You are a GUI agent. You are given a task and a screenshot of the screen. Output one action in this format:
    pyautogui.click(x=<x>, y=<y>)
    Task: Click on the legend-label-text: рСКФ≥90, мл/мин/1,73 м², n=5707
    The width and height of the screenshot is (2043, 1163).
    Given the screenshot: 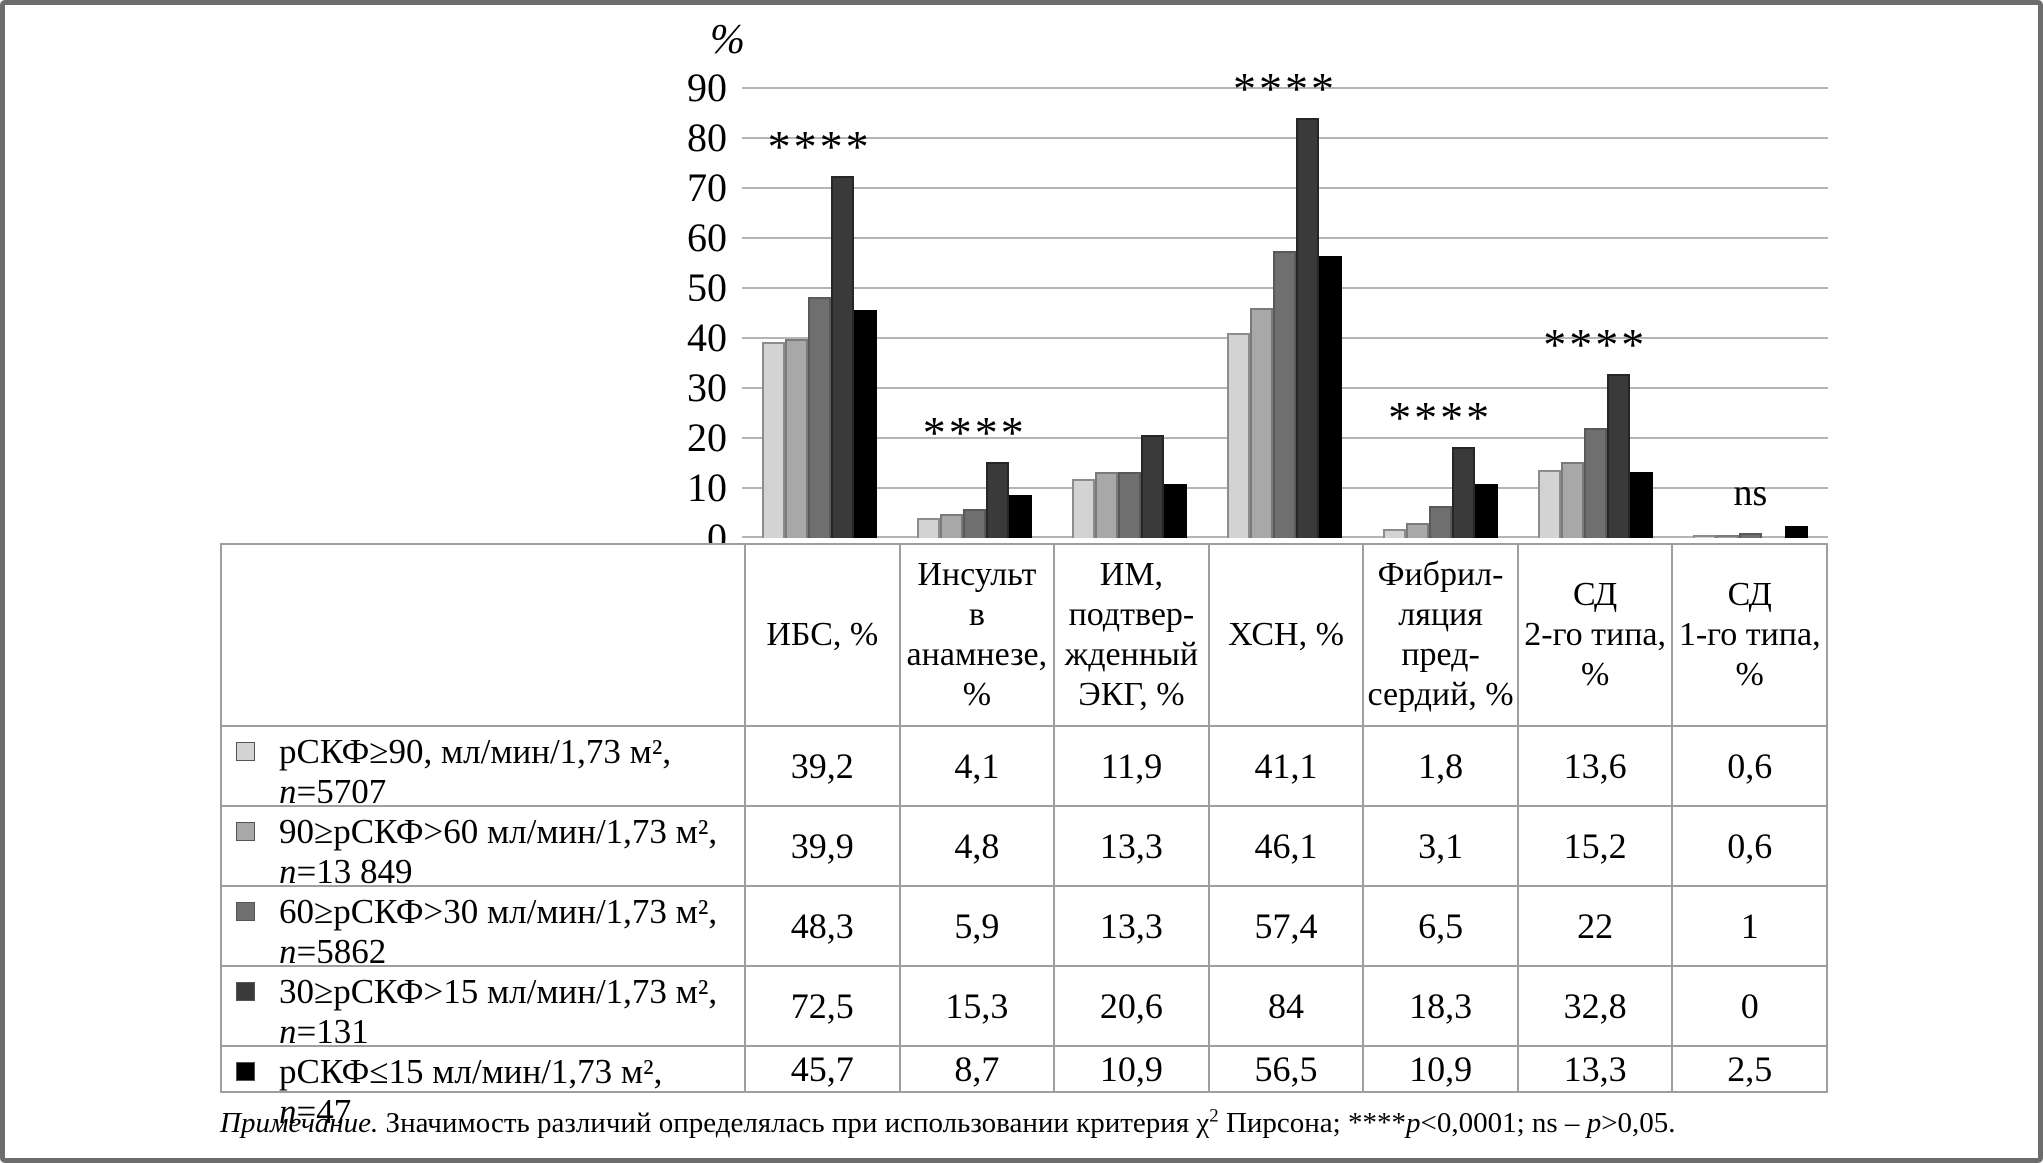 What is the action you would take?
    pyautogui.click(x=475, y=771)
    